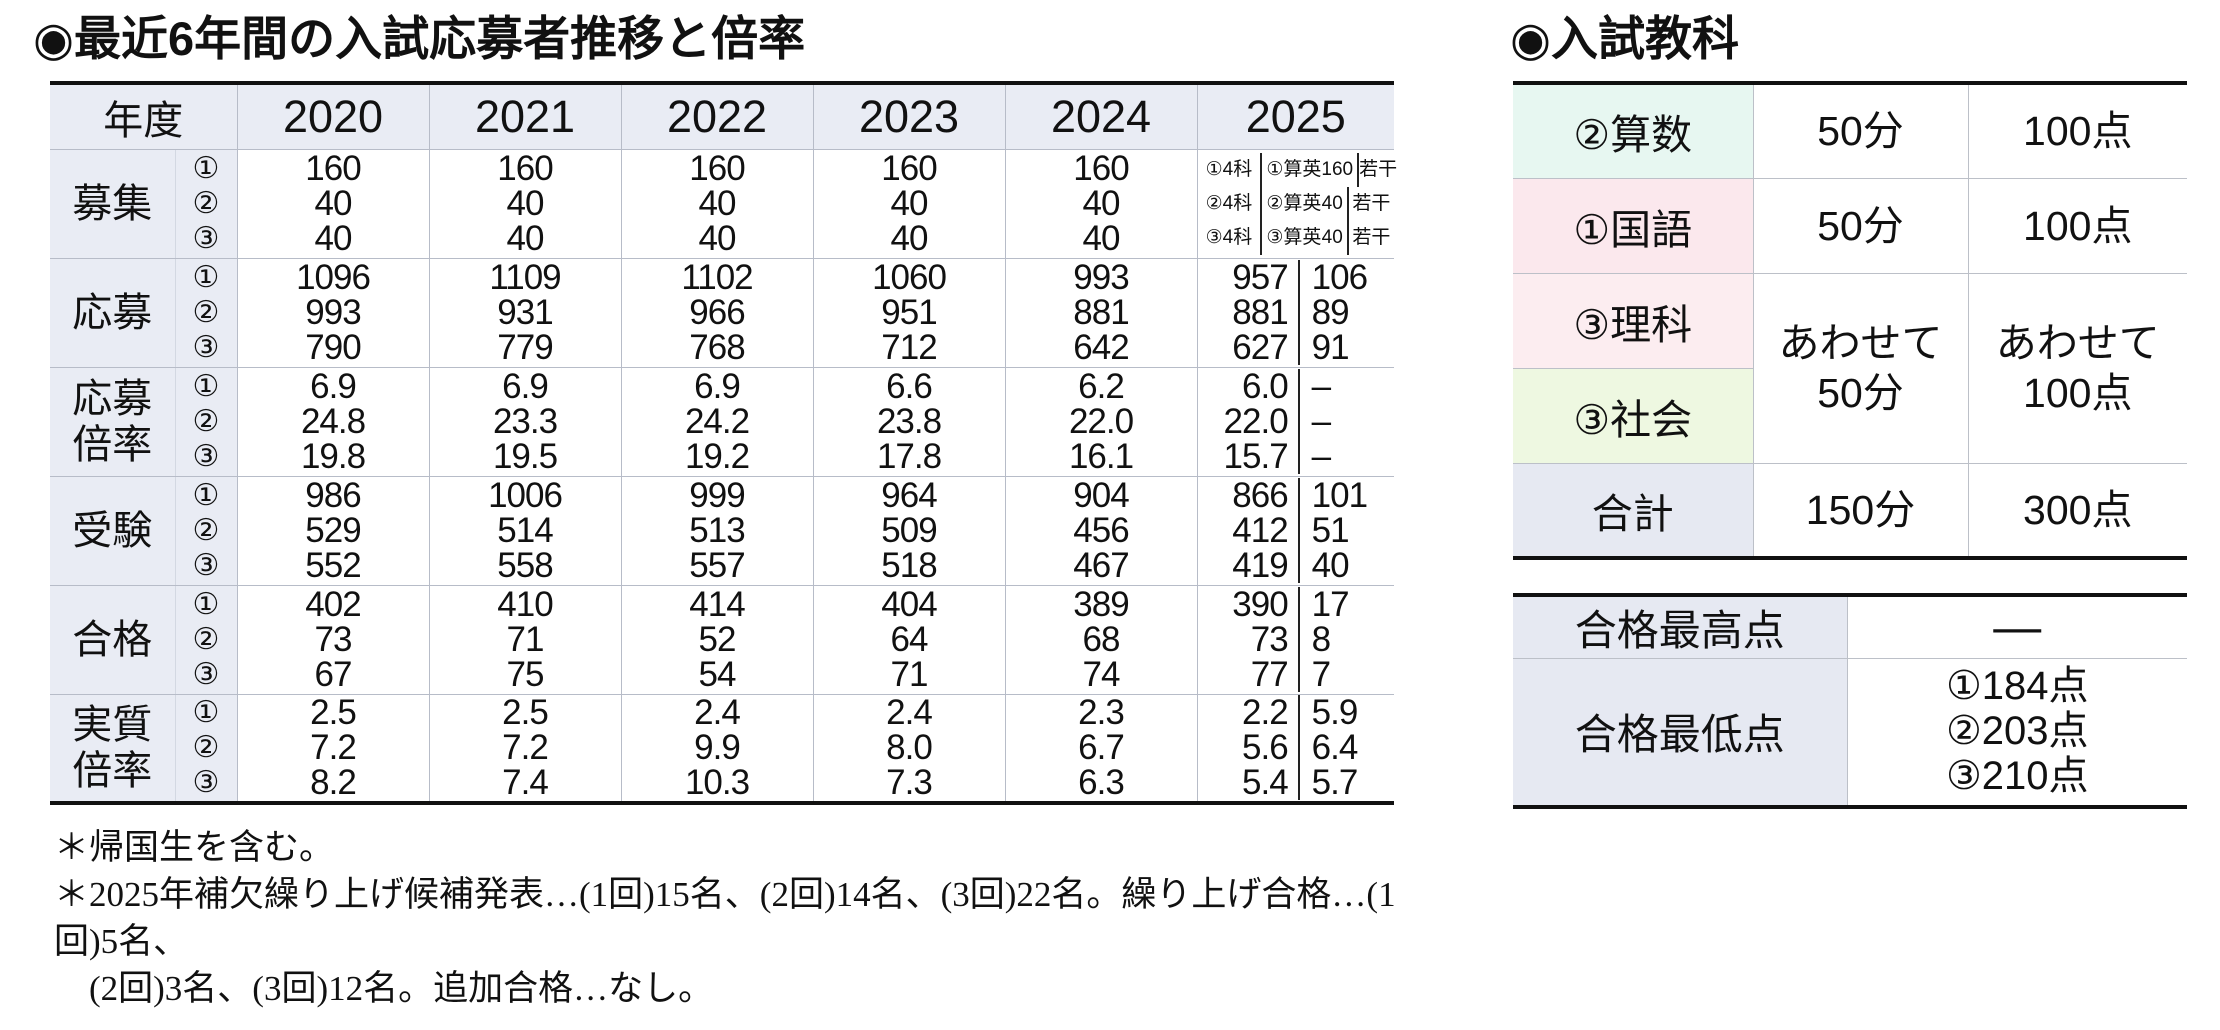 This screenshot has width=2220, height=1030. Describe the element at coordinates (1335, 713) in the screenshot. I see `sub-value: 5.9` at that location.